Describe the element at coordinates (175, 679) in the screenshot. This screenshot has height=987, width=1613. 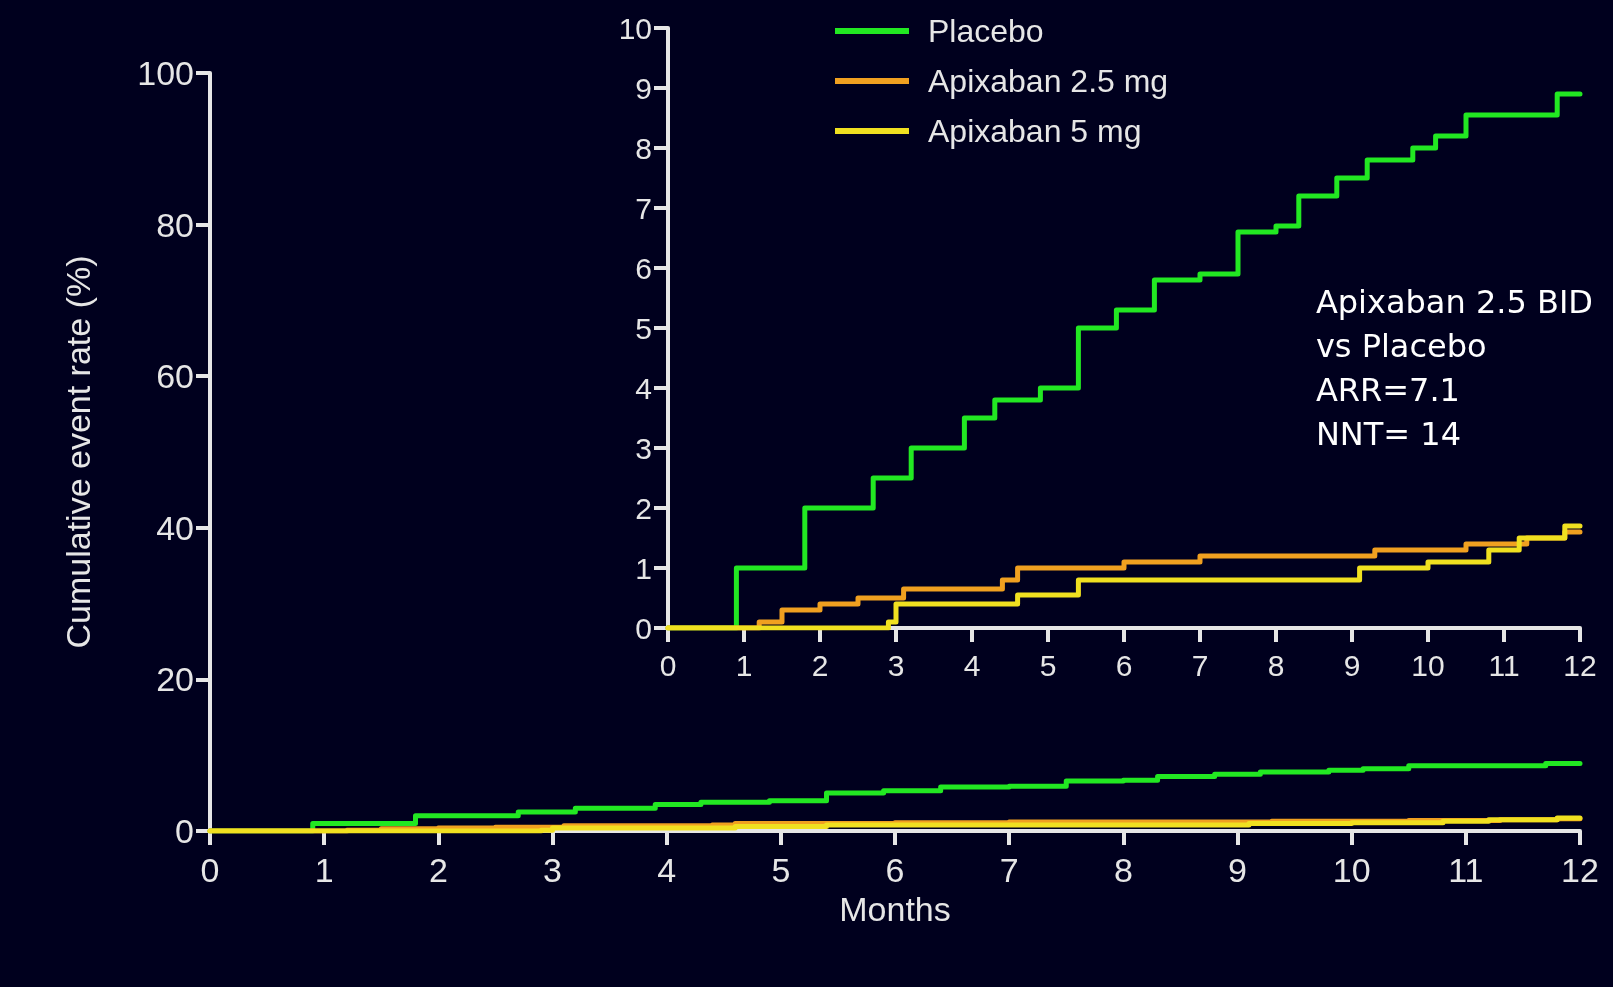
I see `y-tick-label: 20` at that location.